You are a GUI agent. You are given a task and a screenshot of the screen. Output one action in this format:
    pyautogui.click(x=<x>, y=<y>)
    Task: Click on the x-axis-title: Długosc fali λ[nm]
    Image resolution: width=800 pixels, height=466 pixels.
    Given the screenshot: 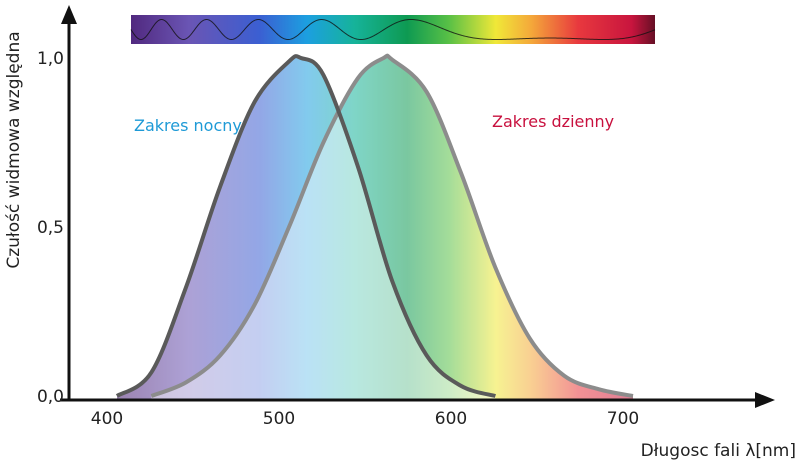 What is the action you would take?
    pyautogui.click(x=718, y=451)
    